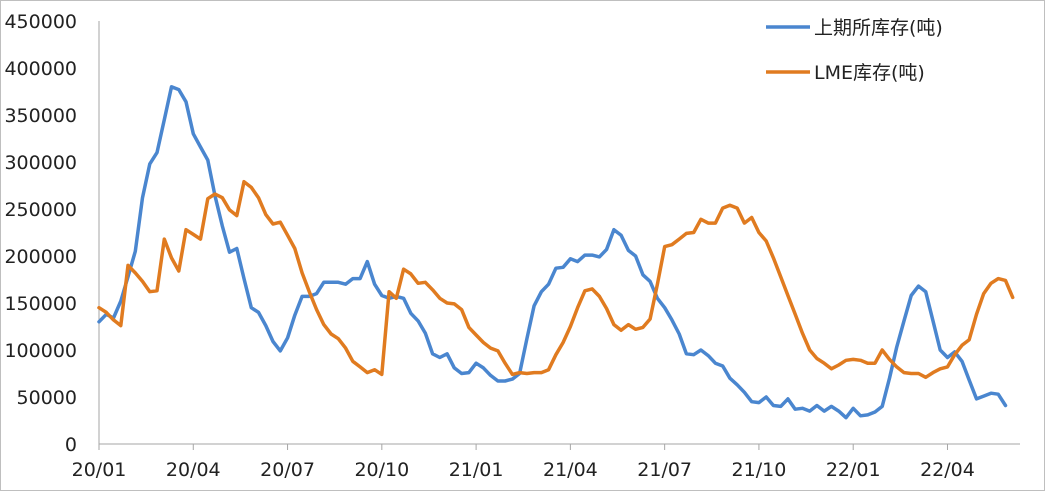  I want to click on x-tick-label: 21/01, so click(476, 470).